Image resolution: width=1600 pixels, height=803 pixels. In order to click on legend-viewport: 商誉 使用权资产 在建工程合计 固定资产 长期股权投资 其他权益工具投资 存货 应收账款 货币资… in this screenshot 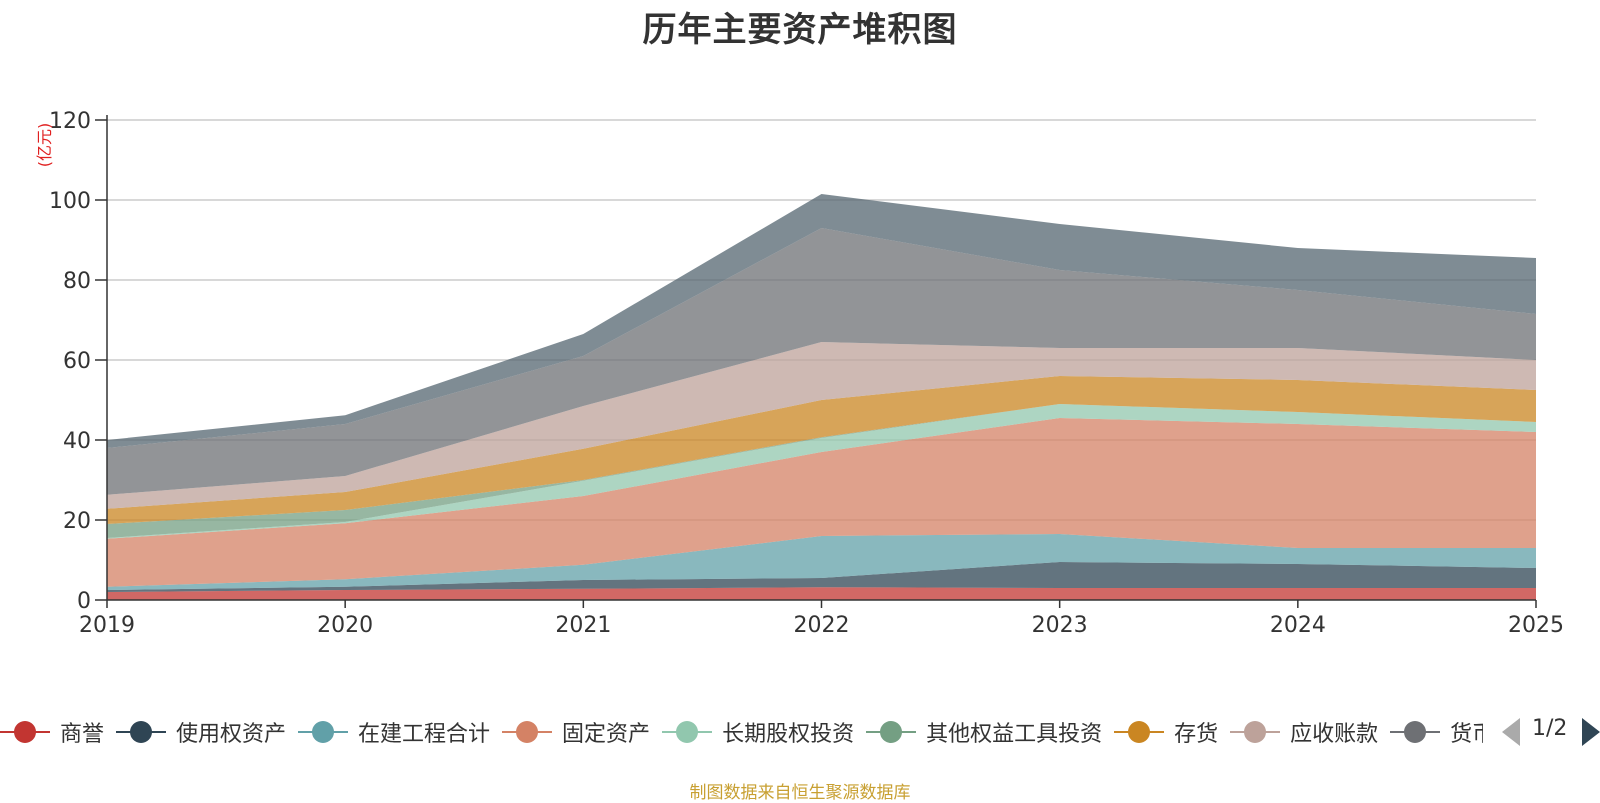, I will do `click(741, 732)`.